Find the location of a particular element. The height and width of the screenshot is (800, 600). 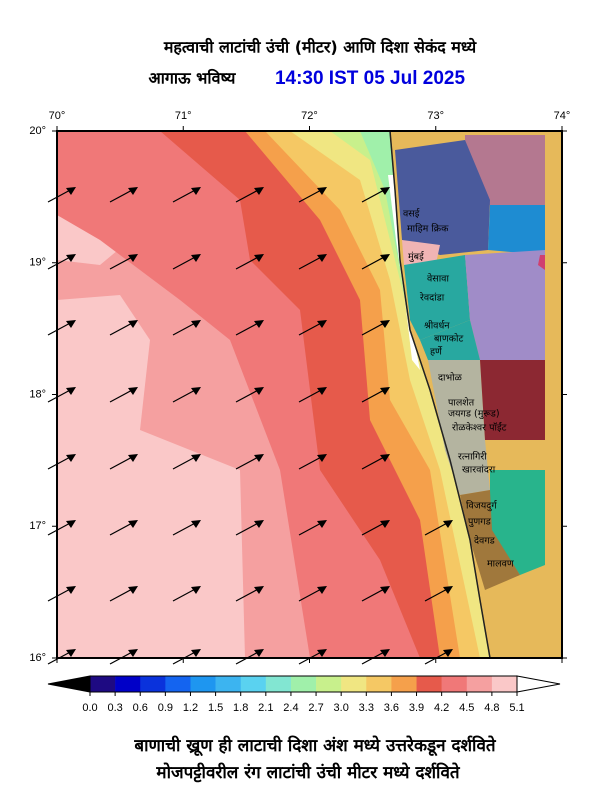

colorbar-label: 2.4 is located at coordinates (290, 708).